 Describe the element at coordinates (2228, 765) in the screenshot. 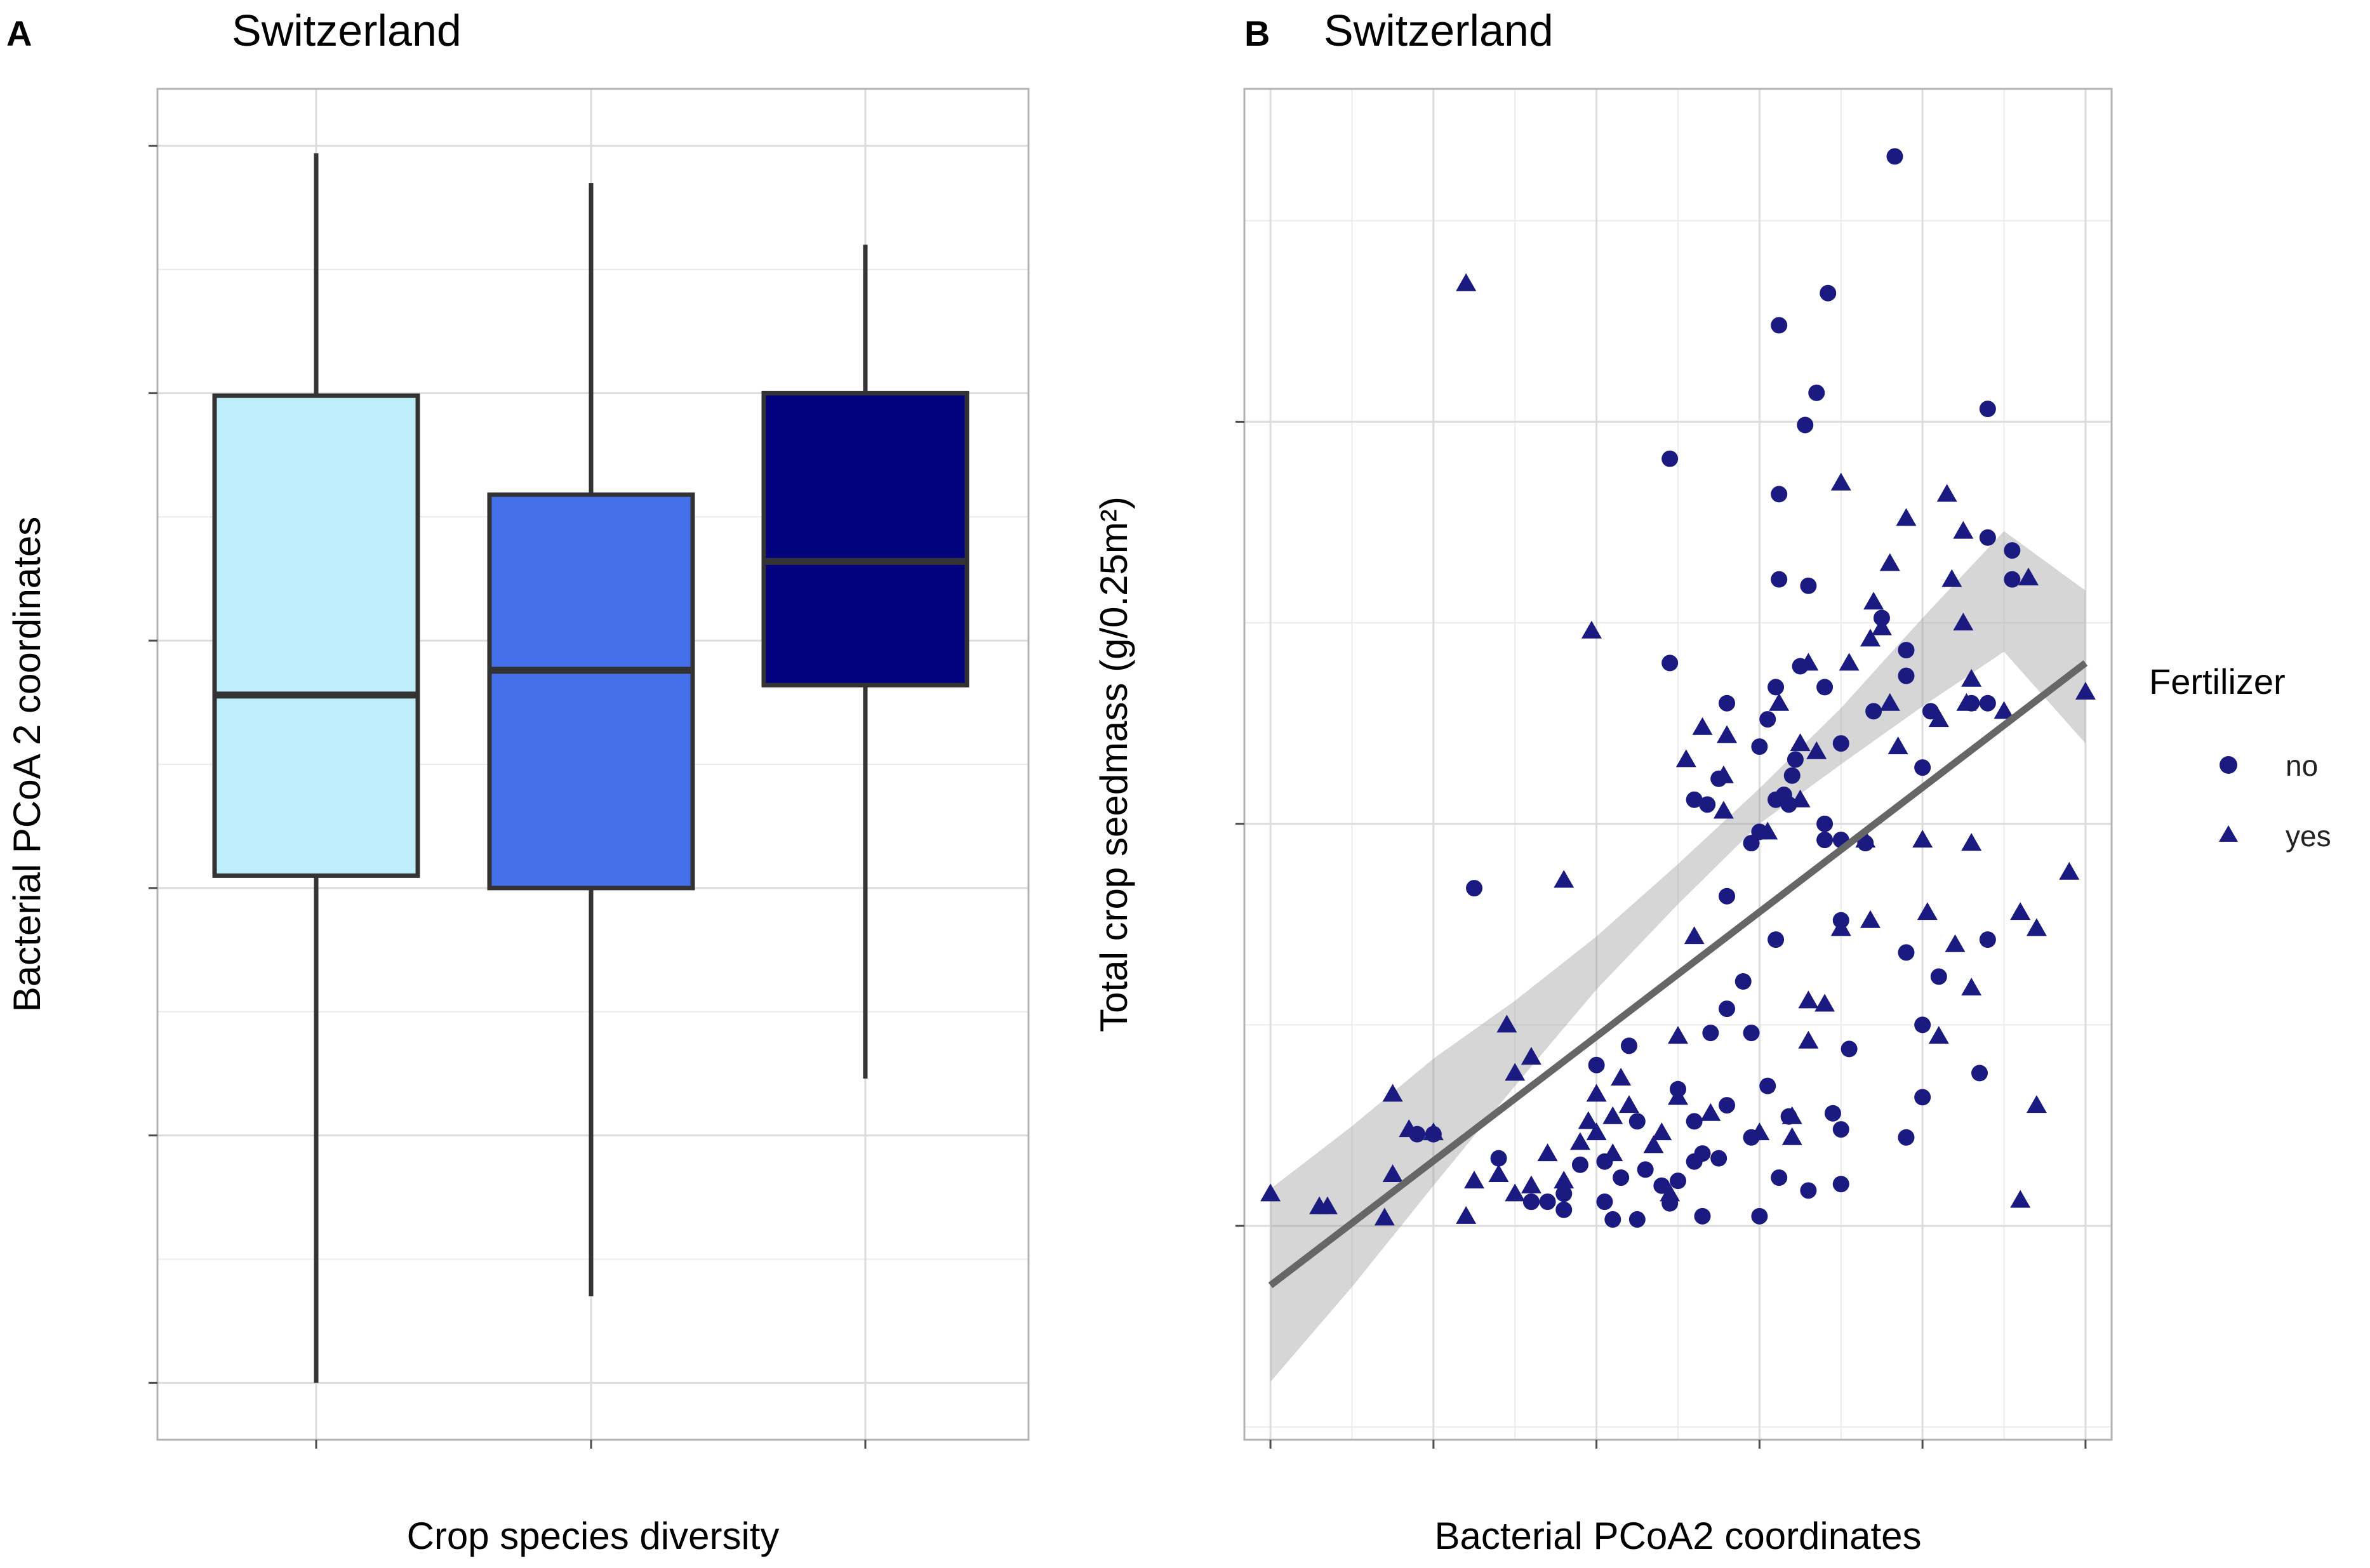

I see `legend-circle-marker` at that location.